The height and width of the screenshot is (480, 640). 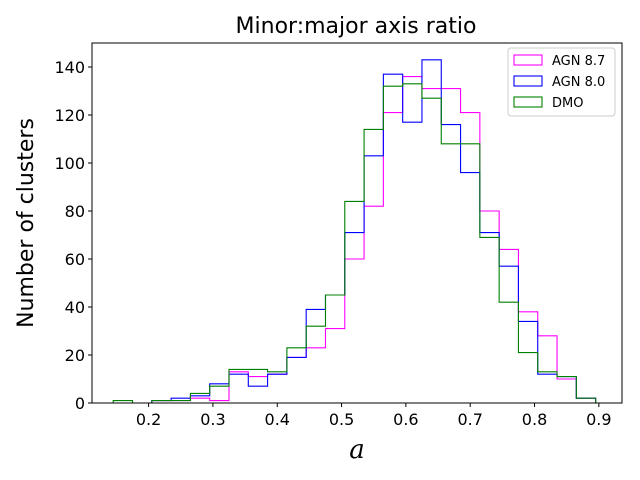 What do you see at coordinates (73, 235) in the screenshot?
I see `y-axis-ticks: 0 20 40 60 80 100 120 140` at bounding box center [73, 235].